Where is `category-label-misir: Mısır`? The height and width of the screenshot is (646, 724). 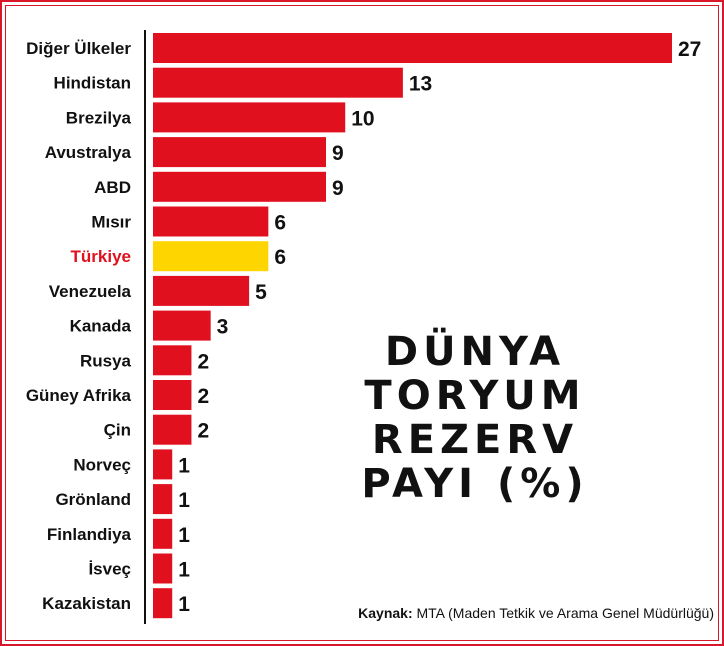 category-label-misir: Mısır is located at coordinates (111, 222).